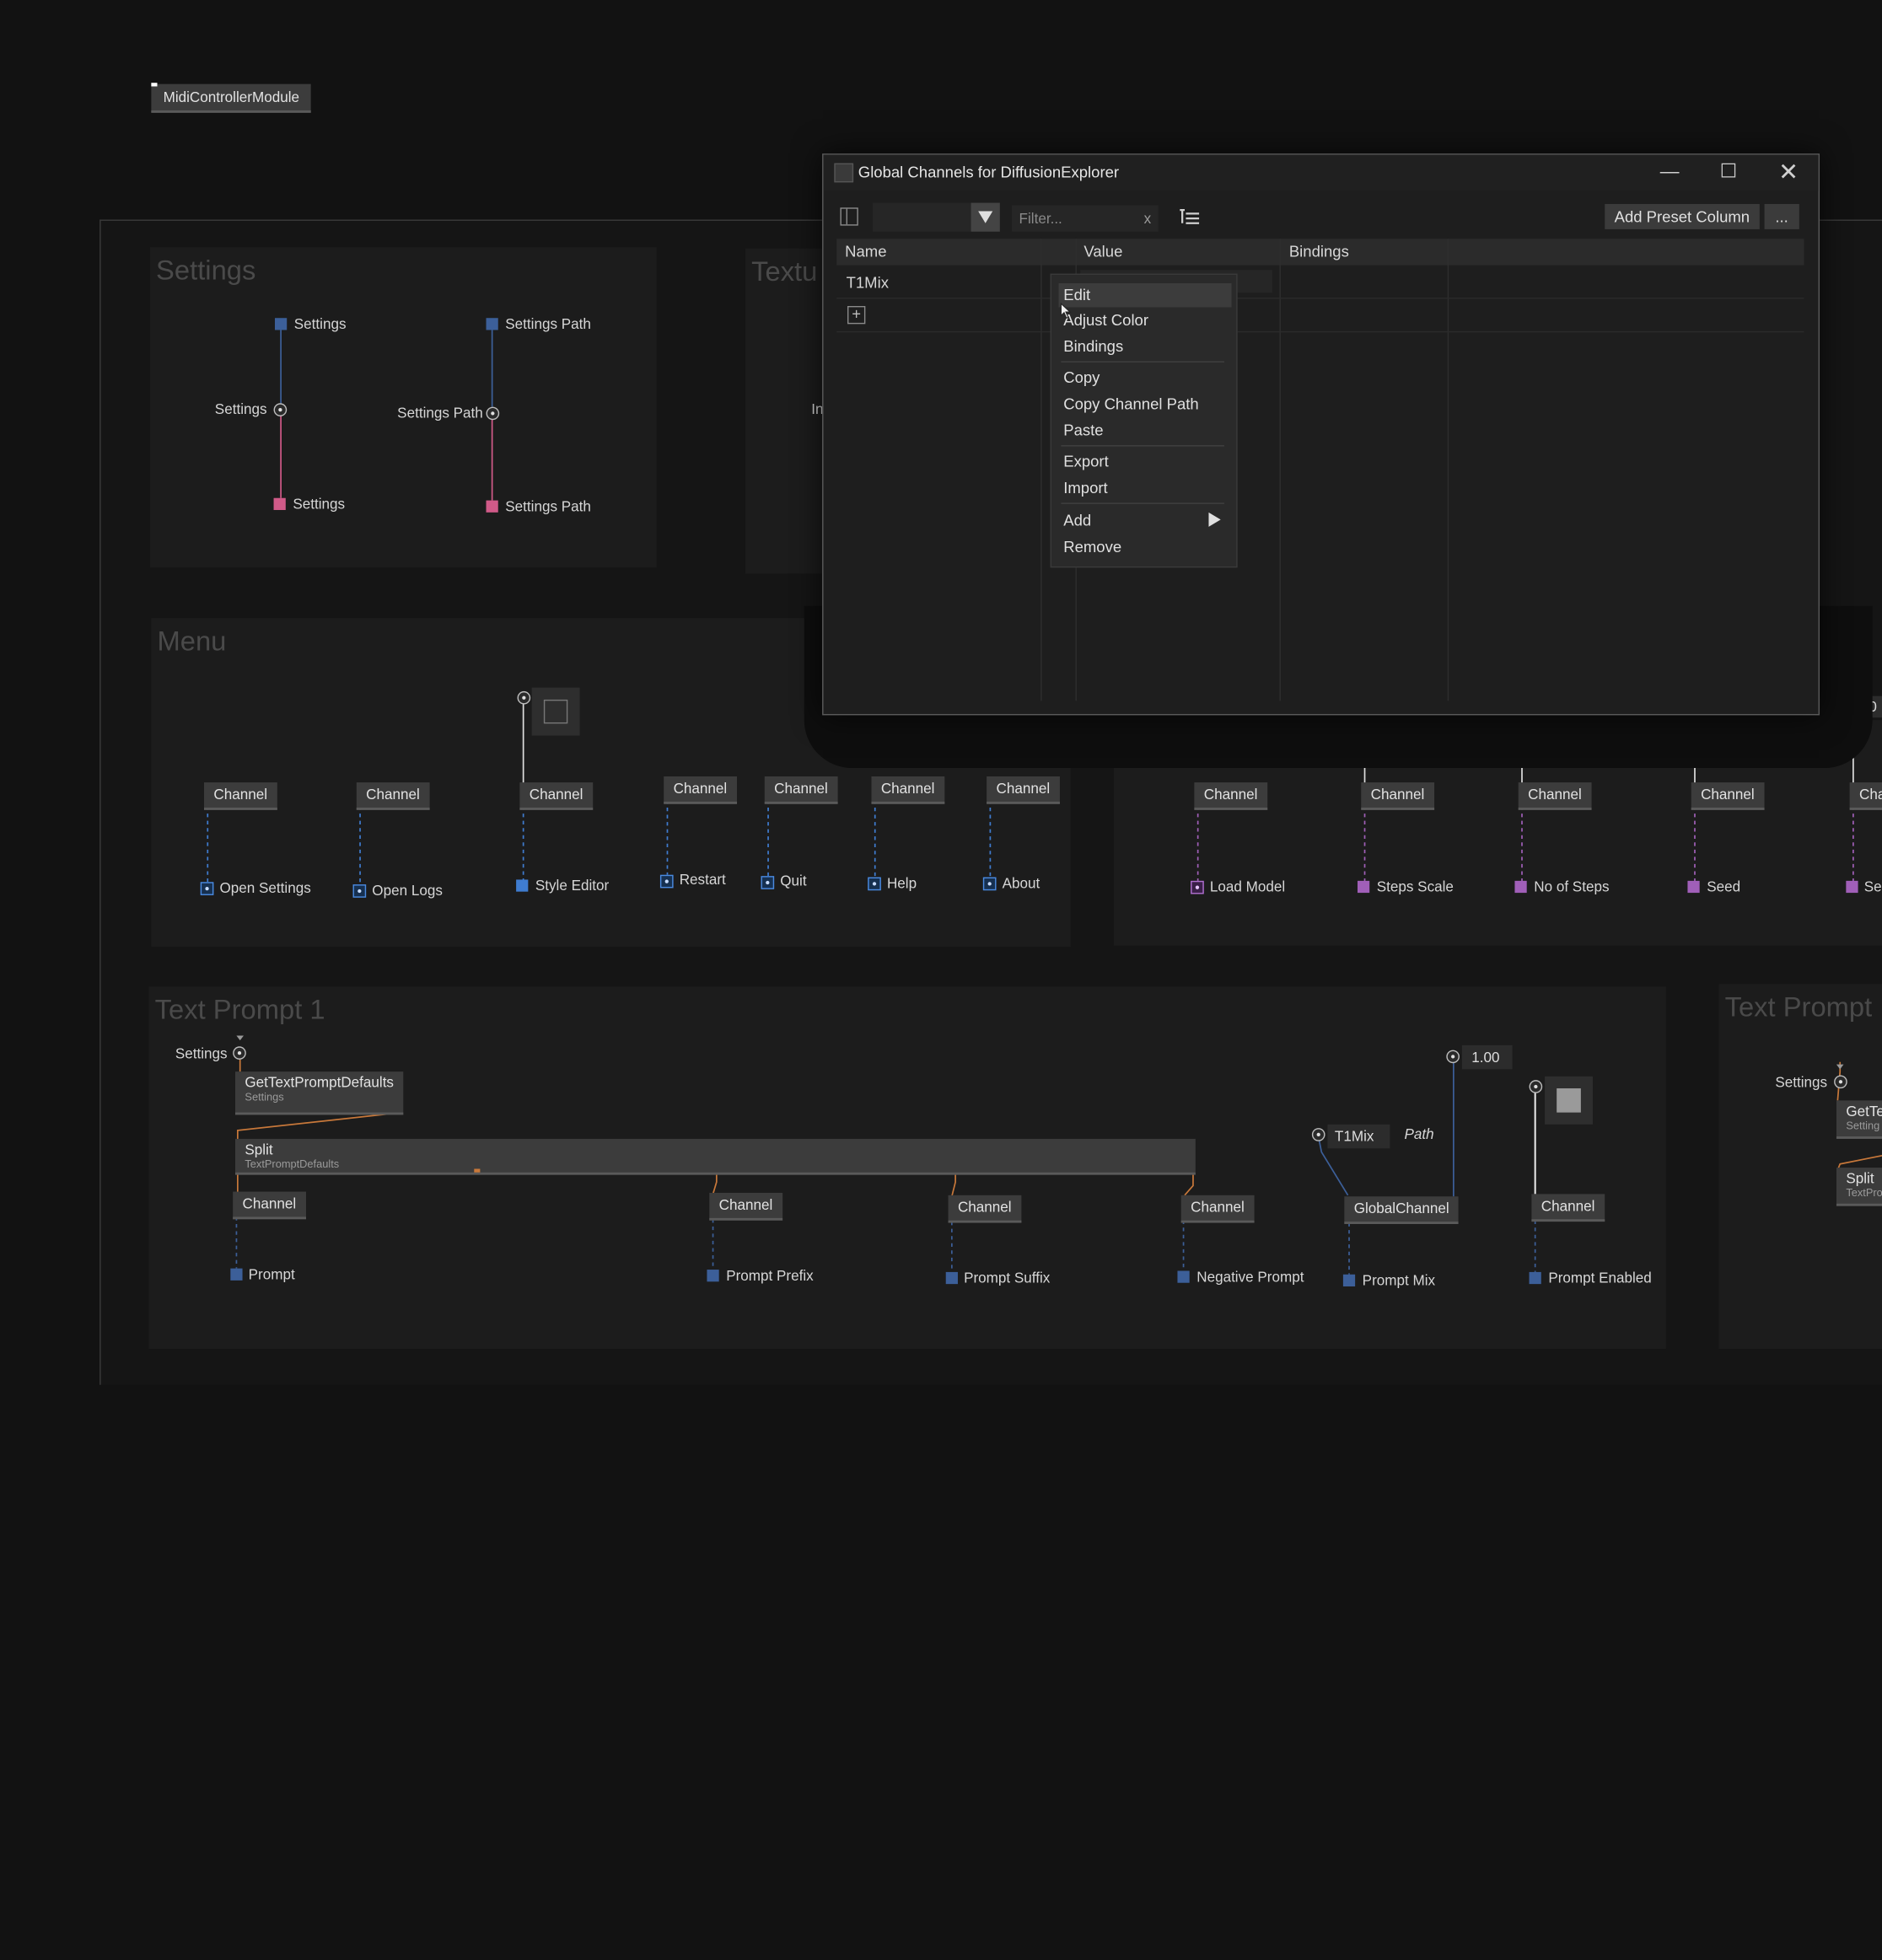 This screenshot has width=1882, height=1960. I want to click on tp1-settings-pin, so click(239, 1053).